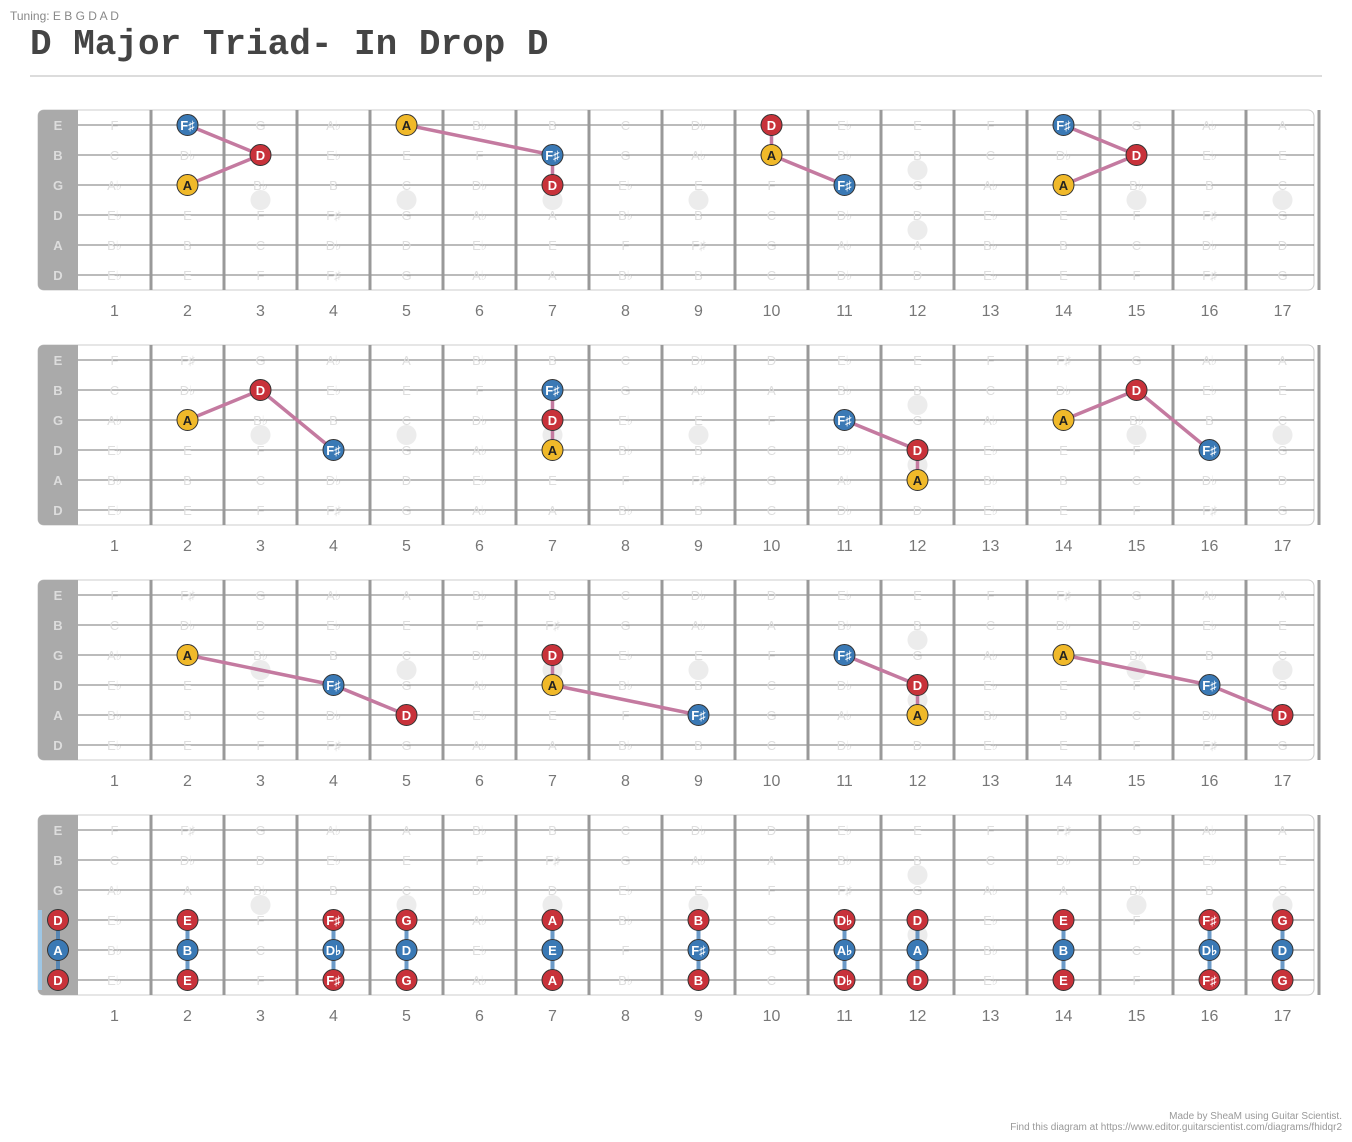  What do you see at coordinates (845, 950) in the screenshot?
I see `note-label: A♭` at bounding box center [845, 950].